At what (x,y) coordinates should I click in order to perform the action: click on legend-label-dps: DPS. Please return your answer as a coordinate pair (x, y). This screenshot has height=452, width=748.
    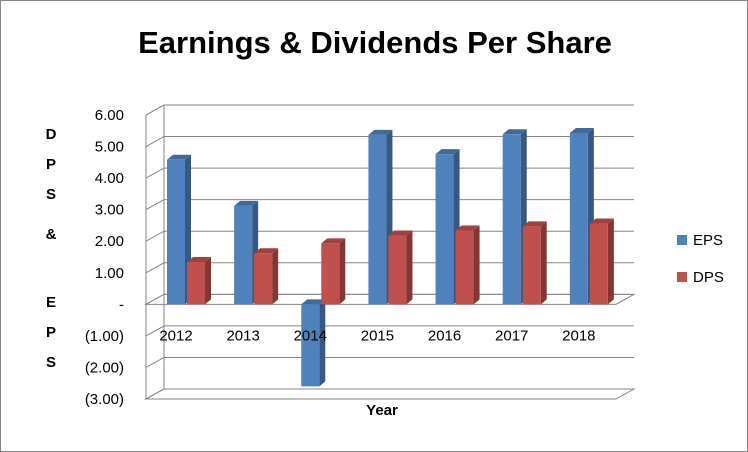
    Looking at the image, I should click on (708, 277).